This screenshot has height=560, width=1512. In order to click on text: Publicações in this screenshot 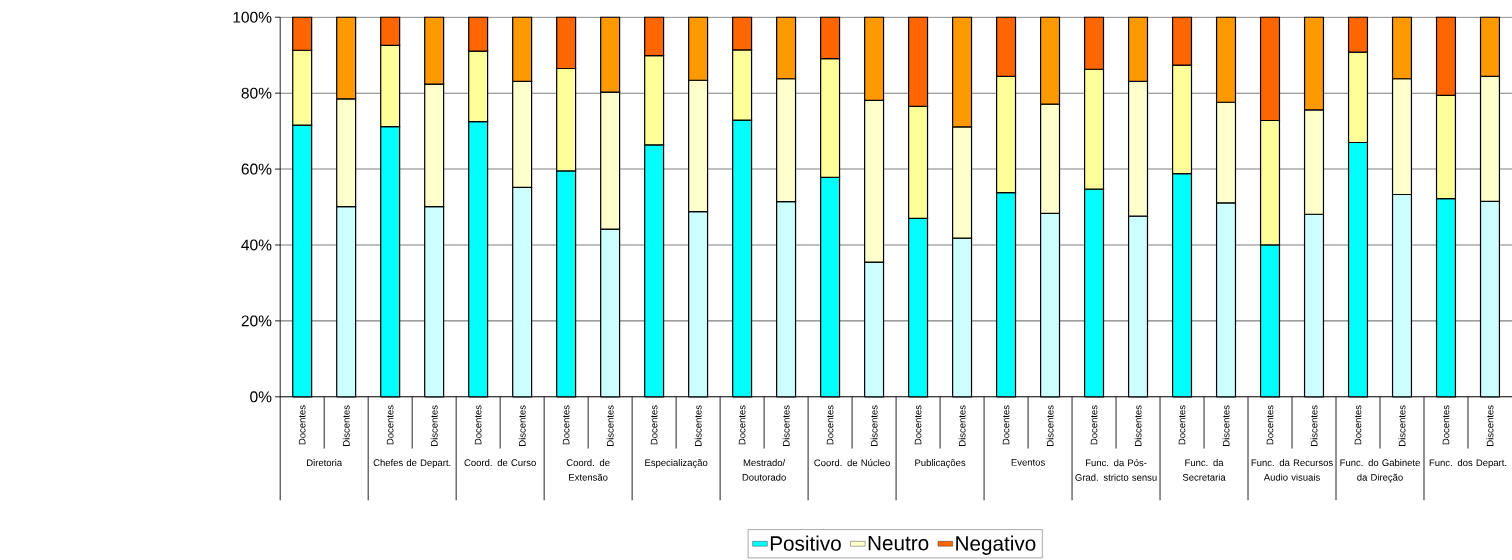, I will do `click(940, 464)`.